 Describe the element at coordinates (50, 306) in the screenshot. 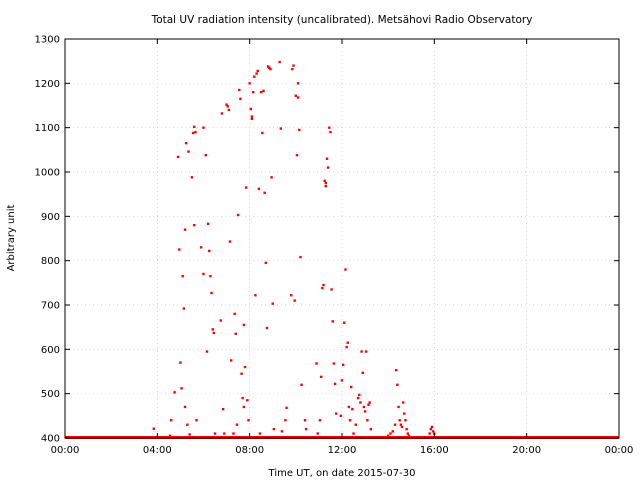

I see `y-tick-label: 700` at that location.